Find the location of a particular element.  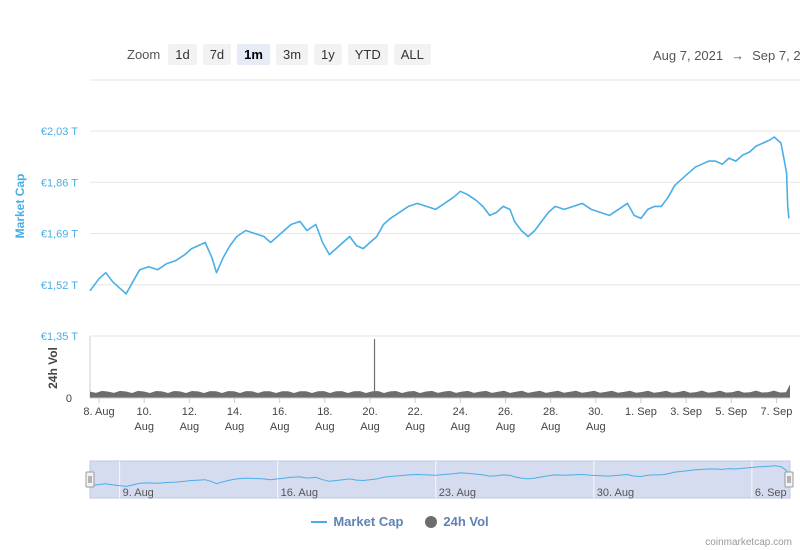

zoom-bar: Zoom 1d 7d 1m 3m 1y YTD ALL is located at coordinates (279, 54).